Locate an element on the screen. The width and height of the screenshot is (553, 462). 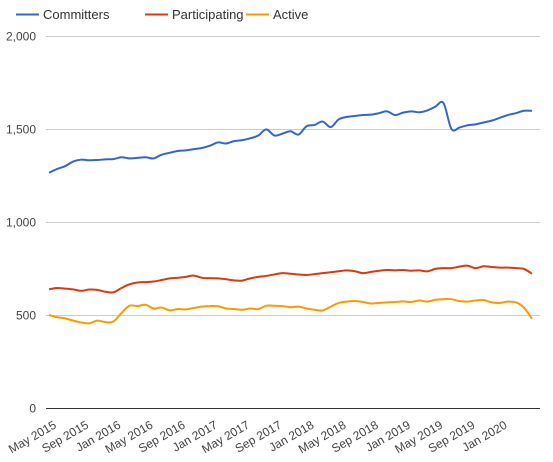
y-tick-label: 1,000 is located at coordinates (21, 223).